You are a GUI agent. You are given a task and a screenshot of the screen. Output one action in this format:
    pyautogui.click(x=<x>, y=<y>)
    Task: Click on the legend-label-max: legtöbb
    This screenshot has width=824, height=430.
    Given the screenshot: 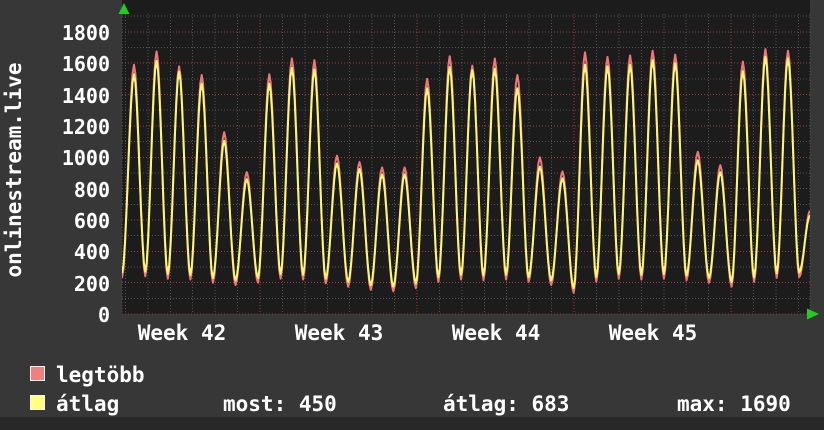 What is the action you would take?
    pyautogui.click(x=100, y=375)
    